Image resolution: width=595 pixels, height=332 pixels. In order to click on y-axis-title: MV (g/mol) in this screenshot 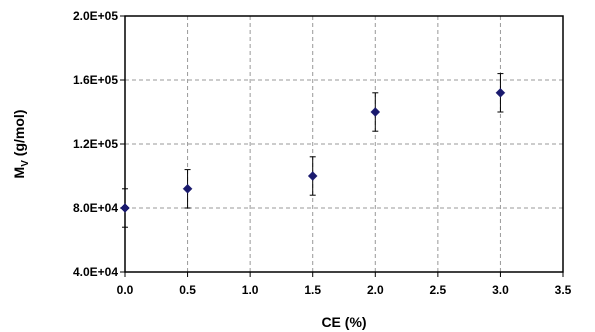, I will do `click(21, 144)`.